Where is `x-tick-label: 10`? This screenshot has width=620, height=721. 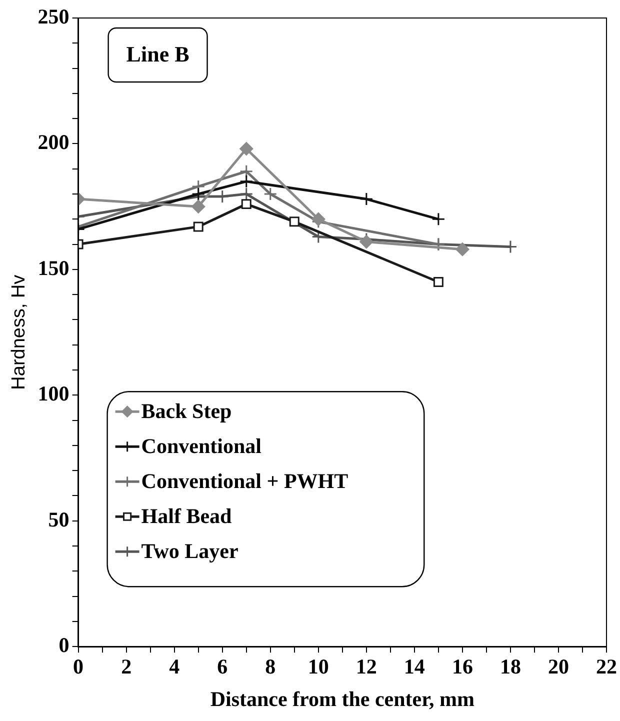
x-tick-label: 10 is located at coordinates (318, 666).